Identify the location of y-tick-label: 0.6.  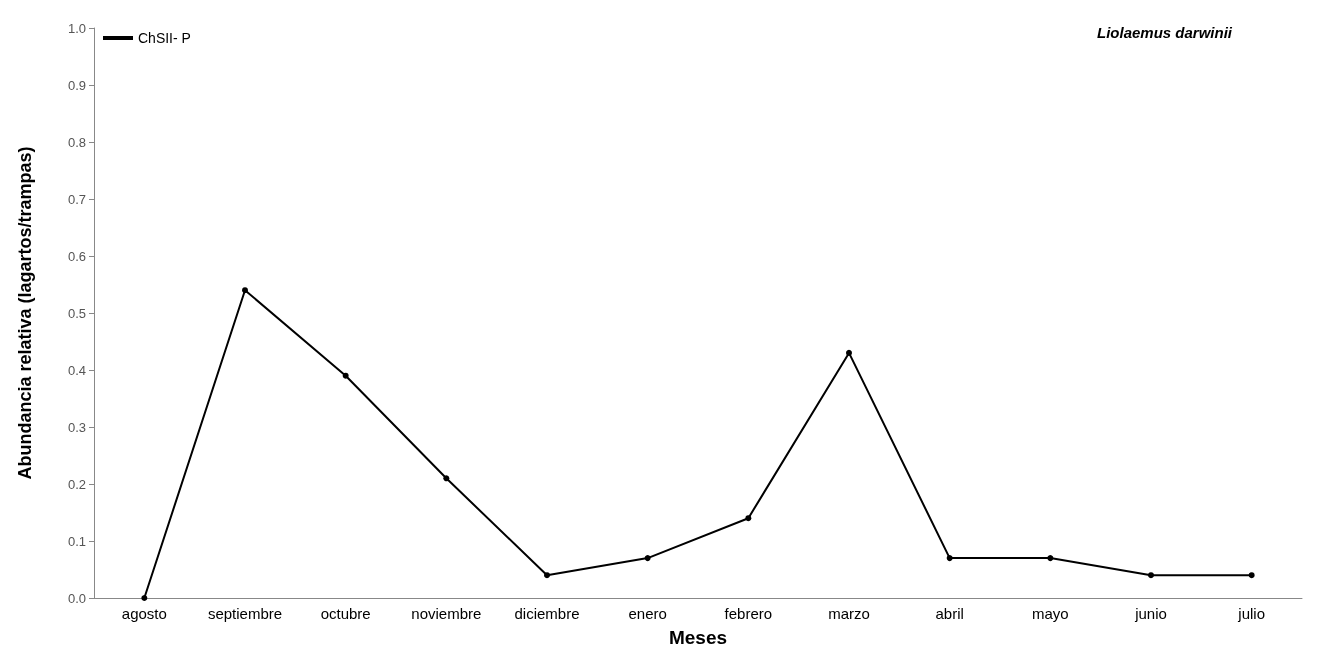
(76, 256).